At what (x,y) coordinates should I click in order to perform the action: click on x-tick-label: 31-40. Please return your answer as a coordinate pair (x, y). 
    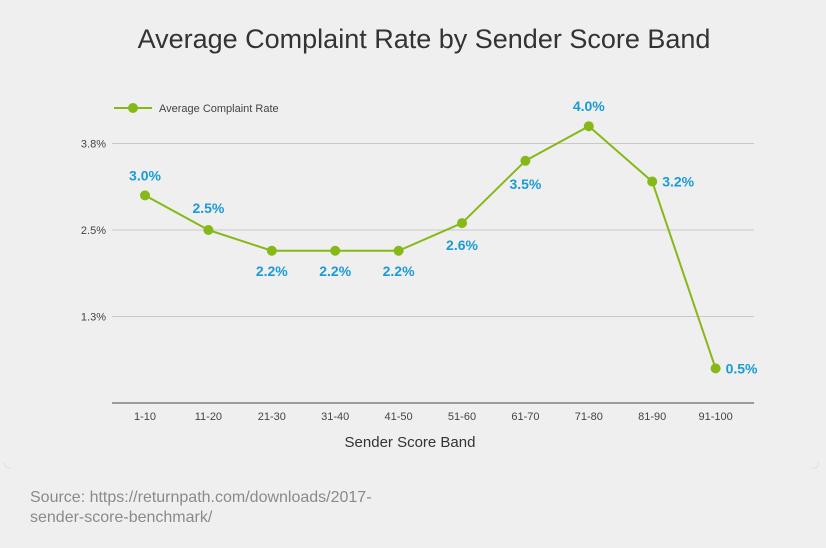
    Looking at the image, I should click on (335, 417).